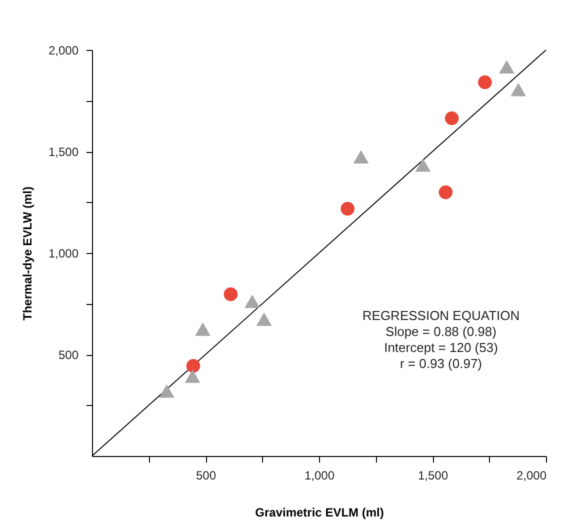 The width and height of the screenshot is (566, 520). I want to click on annotation: Slope = 0.88 (0.98), so click(441, 331).